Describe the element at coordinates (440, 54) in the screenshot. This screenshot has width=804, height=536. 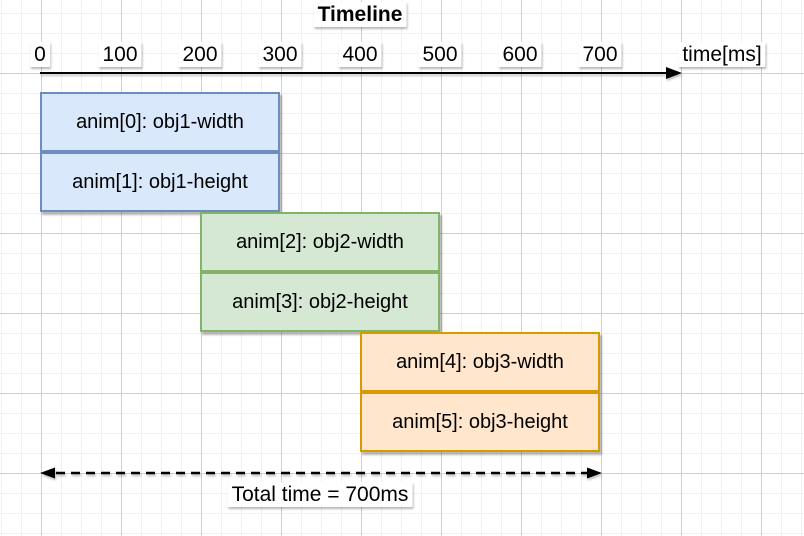
I see `axis-tick-label: 500` at that location.